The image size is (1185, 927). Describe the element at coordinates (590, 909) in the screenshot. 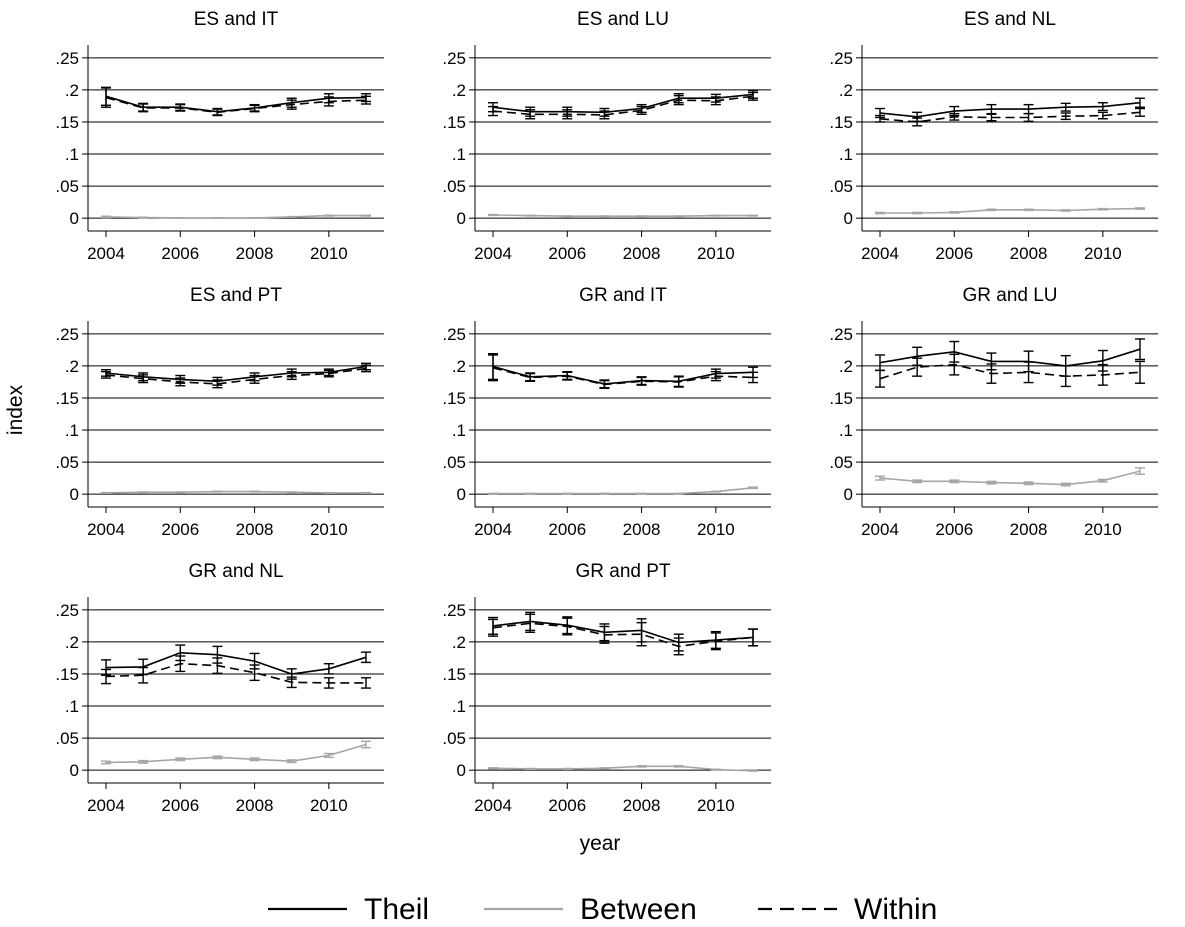

I see `legend-item-between: Between` at that location.